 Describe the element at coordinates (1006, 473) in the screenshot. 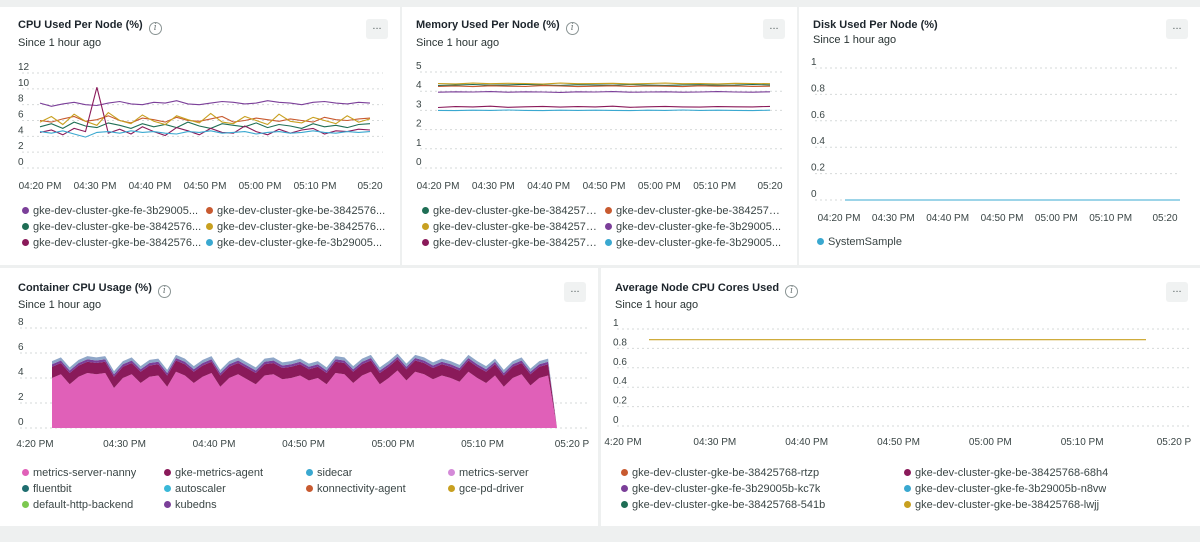

I see `legend-item: gke-dev-cluster-gke-be-38425768-68h4` at that location.